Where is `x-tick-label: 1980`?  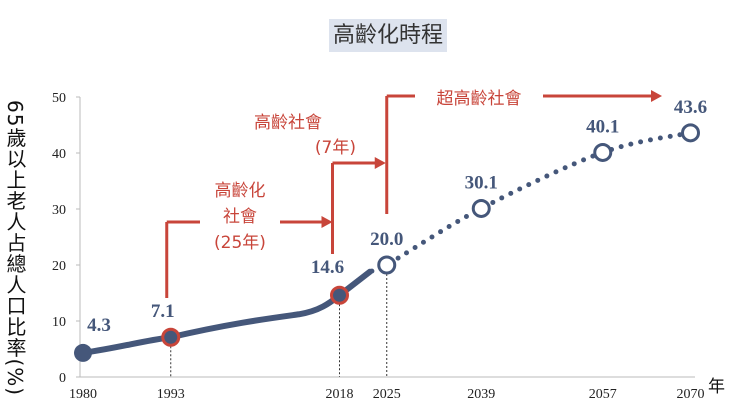
x-tick-label: 1980 is located at coordinates (83, 394).